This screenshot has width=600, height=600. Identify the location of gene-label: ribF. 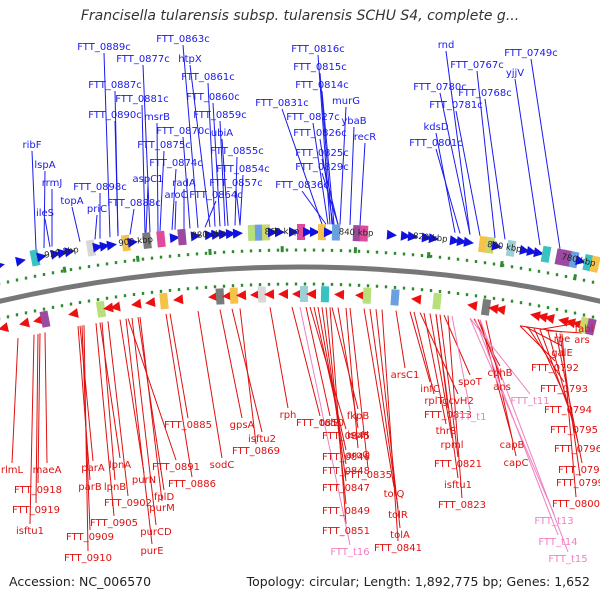
(32, 145).